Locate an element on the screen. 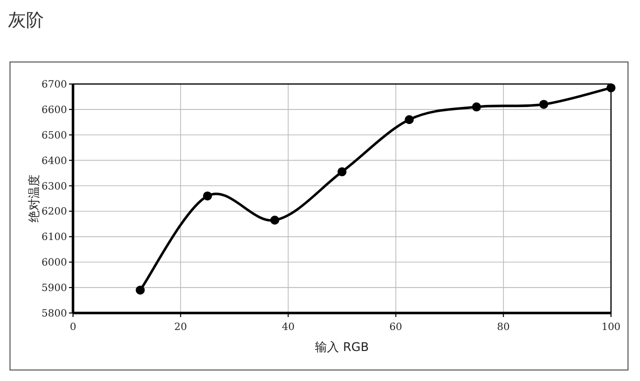  x-tick-label: 60 is located at coordinates (395, 327).